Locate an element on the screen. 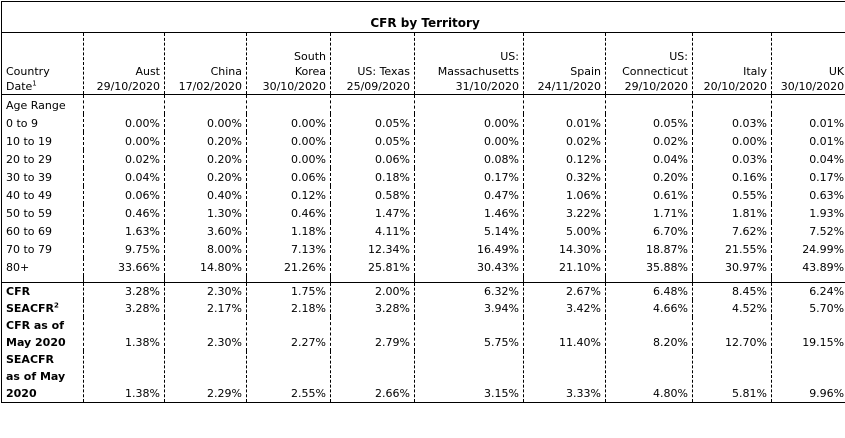  table-cell: 3.42% is located at coordinates (564, 308).